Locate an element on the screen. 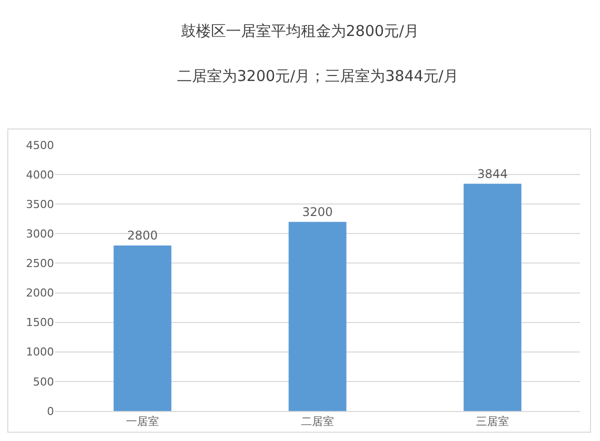 The width and height of the screenshot is (600, 441). y-tick-label: 3000 is located at coordinates (40, 234).